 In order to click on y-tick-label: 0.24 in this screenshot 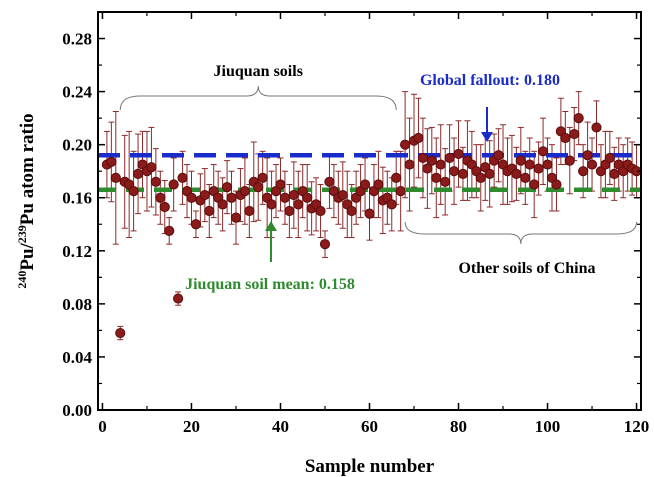, I will do `click(77, 92)`.